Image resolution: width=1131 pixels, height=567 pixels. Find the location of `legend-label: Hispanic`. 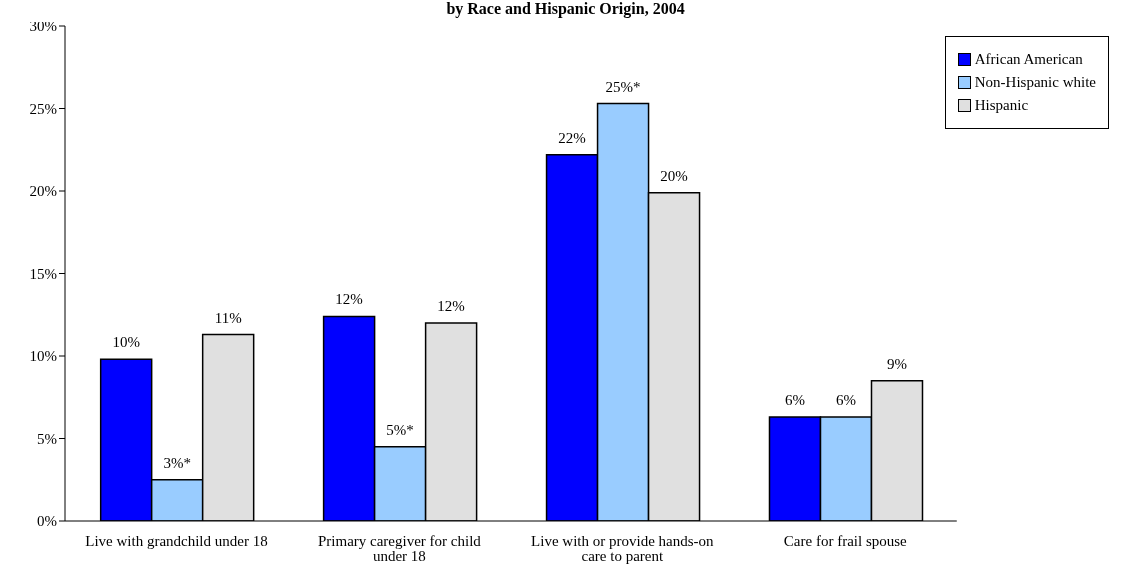

legend-label: Hispanic is located at coordinates (1001, 105).